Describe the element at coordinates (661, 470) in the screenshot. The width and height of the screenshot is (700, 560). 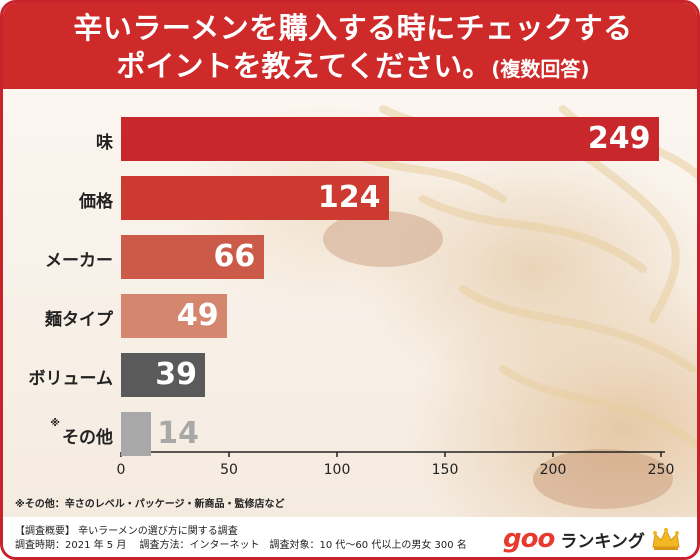
I see `x-tick-label: 250` at that location.